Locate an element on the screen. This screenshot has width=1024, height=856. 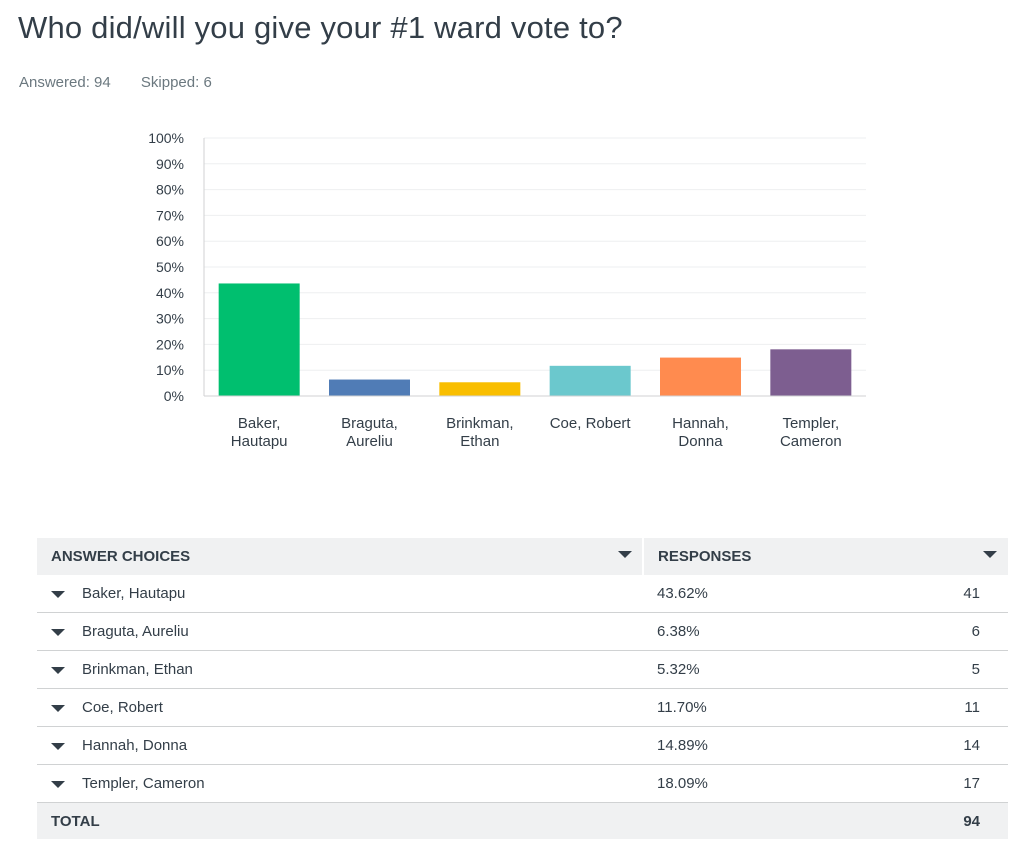
response-percent: 18.09% is located at coordinates (800, 783).